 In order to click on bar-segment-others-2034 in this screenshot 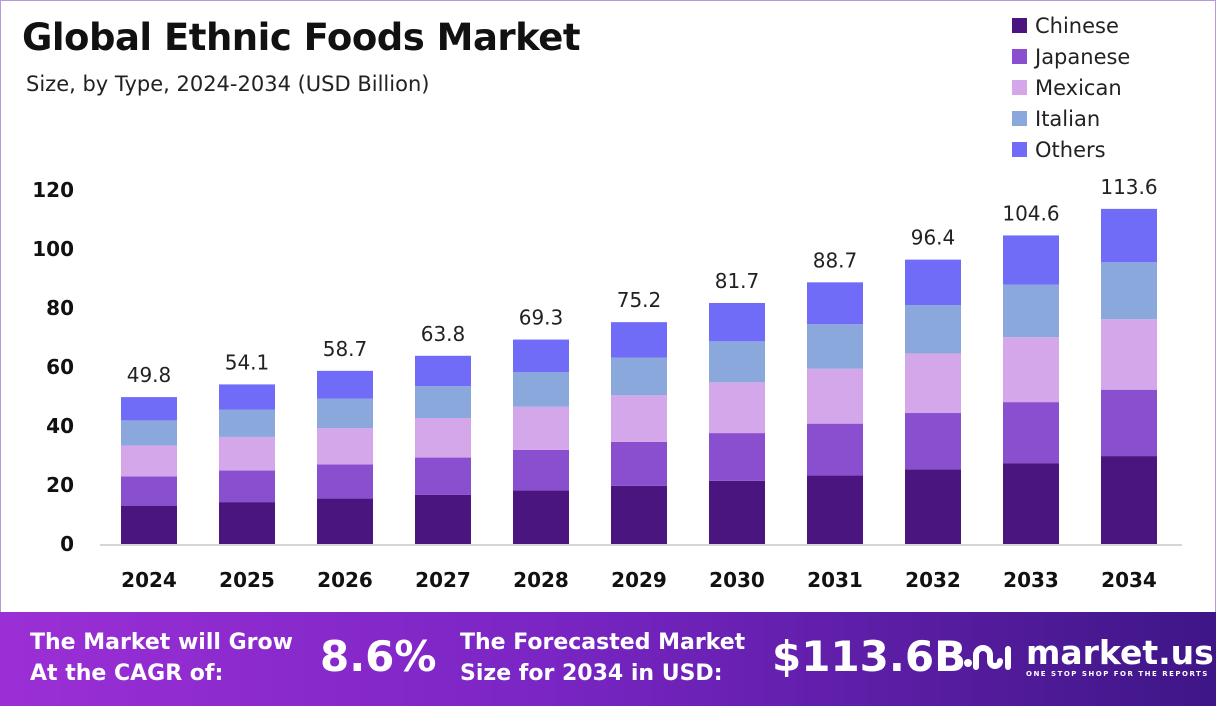, I will do `click(1129, 235)`.